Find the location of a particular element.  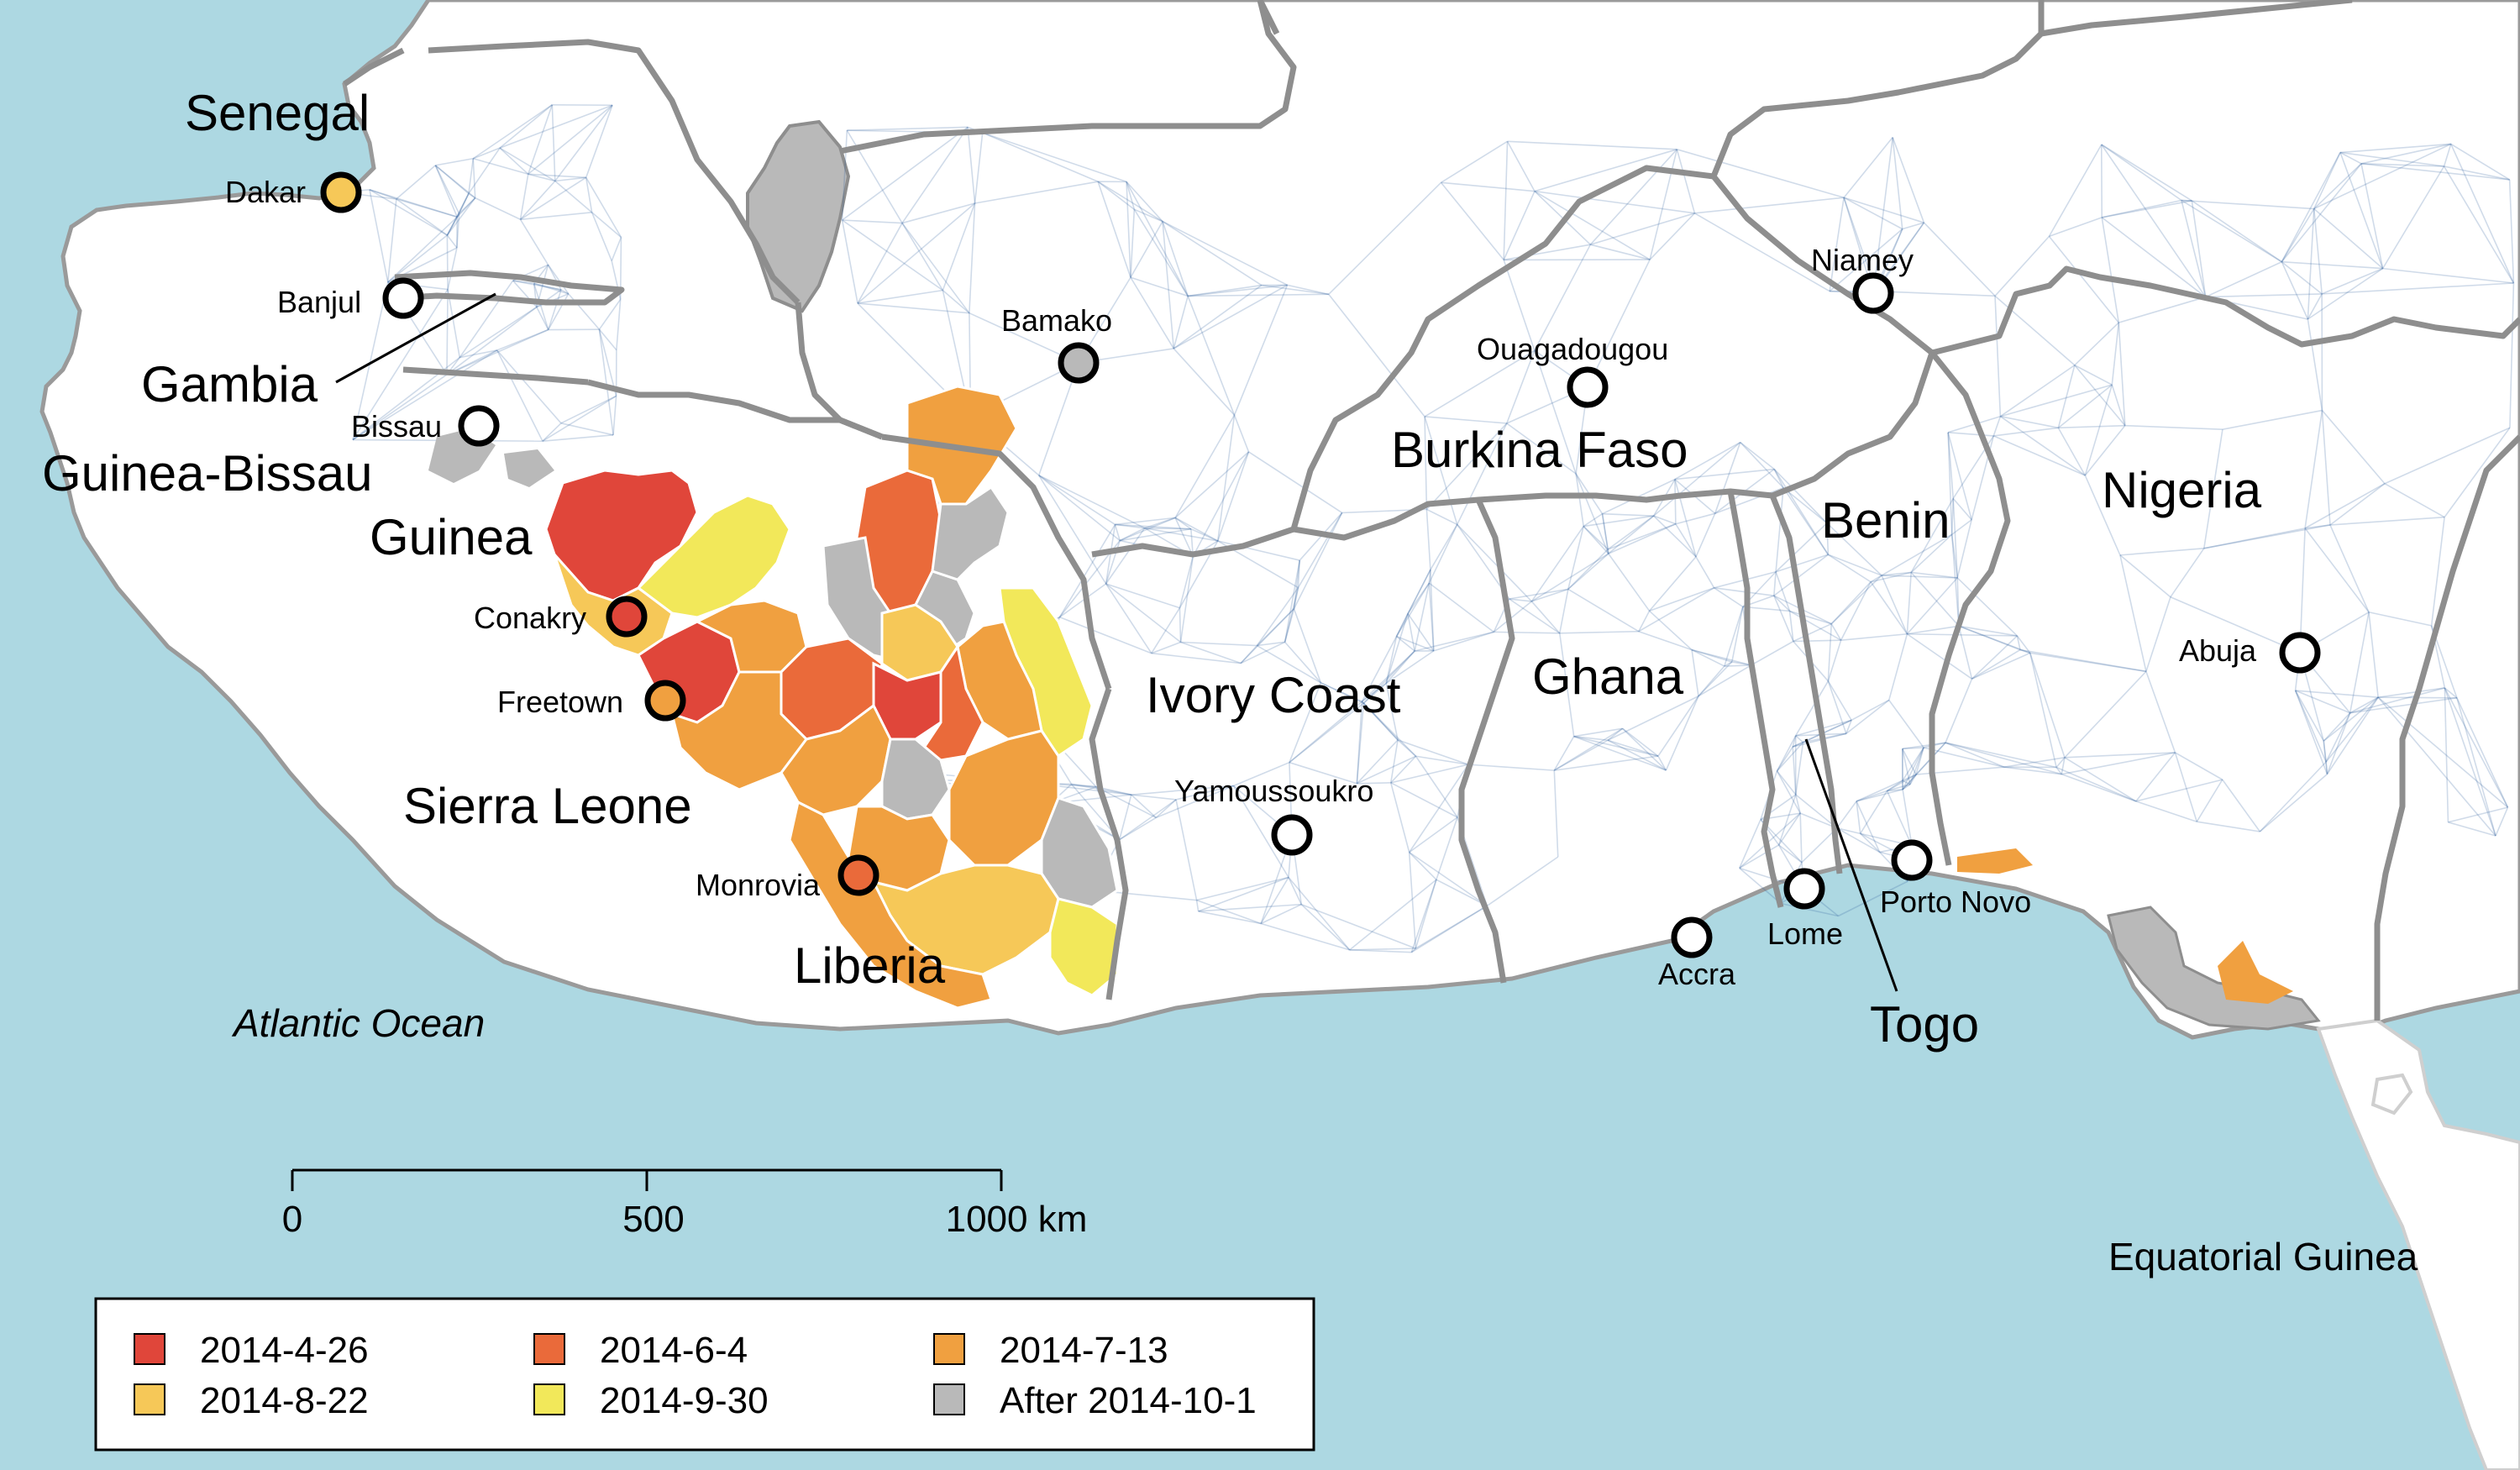

city-marker-monrovia is located at coordinates (858, 875).